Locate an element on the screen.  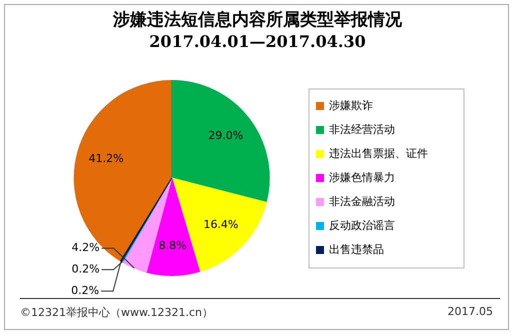
data-label: 8.8% is located at coordinates (172, 245).